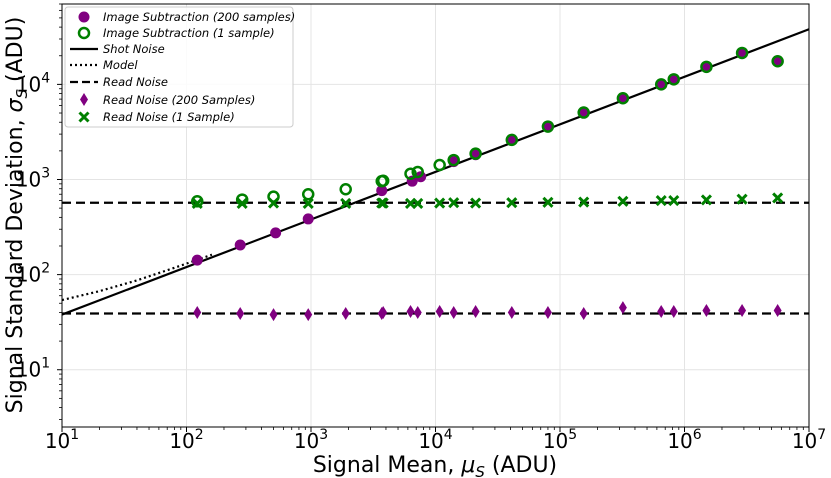 The width and height of the screenshot is (831, 478). What do you see at coordinates (560, 440) in the screenshot?
I see `x-tick-label: 10⁵` at bounding box center [560, 440].